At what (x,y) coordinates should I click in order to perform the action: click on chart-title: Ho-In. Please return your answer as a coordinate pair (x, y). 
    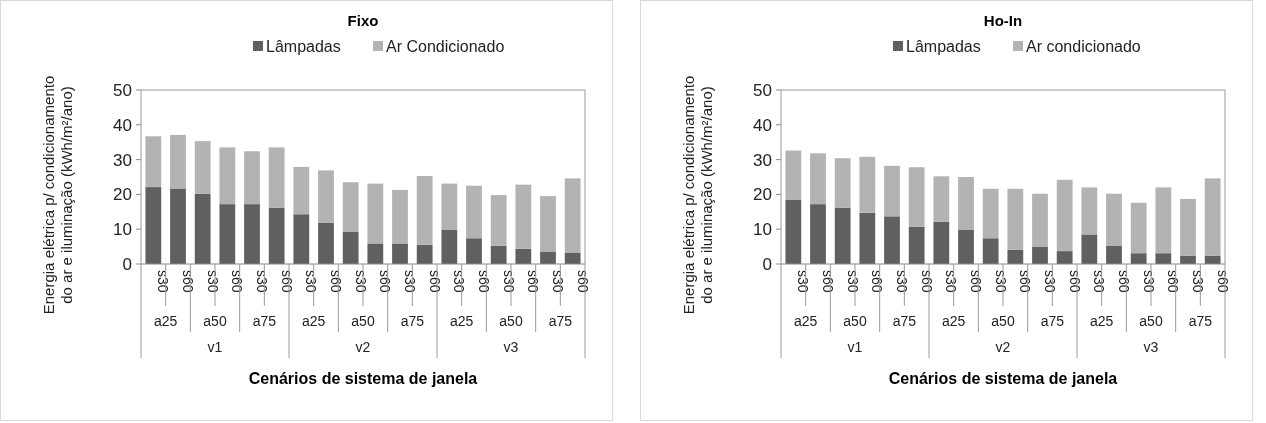
    Looking at the image, I should click on (1003, 20).